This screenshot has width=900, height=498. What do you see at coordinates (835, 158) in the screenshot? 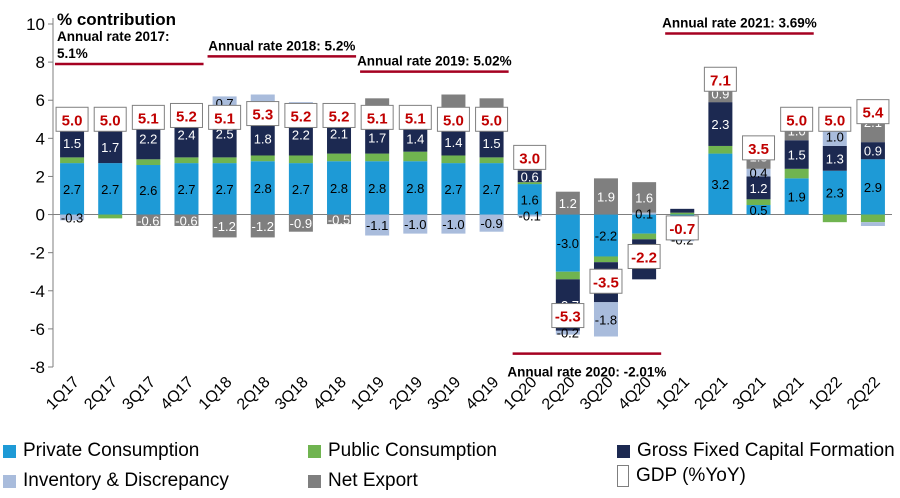
I see `segment-label: 1.3` at bounding box center [835, 158].